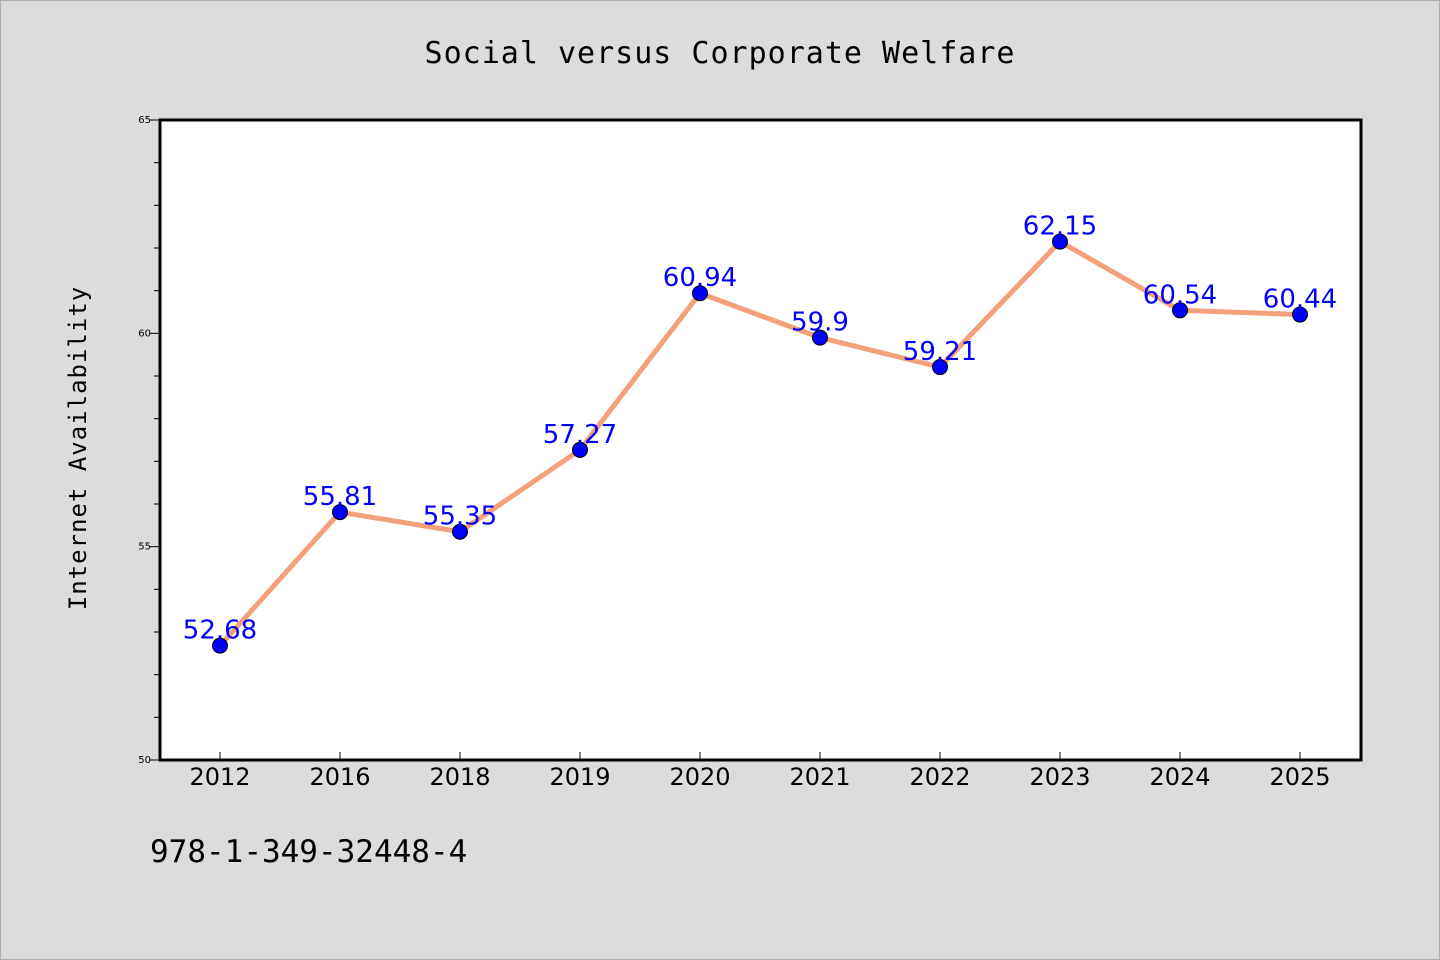 The image size is (1440, 960). I want to click on x-tick-label: 2022, so click(939, 777).